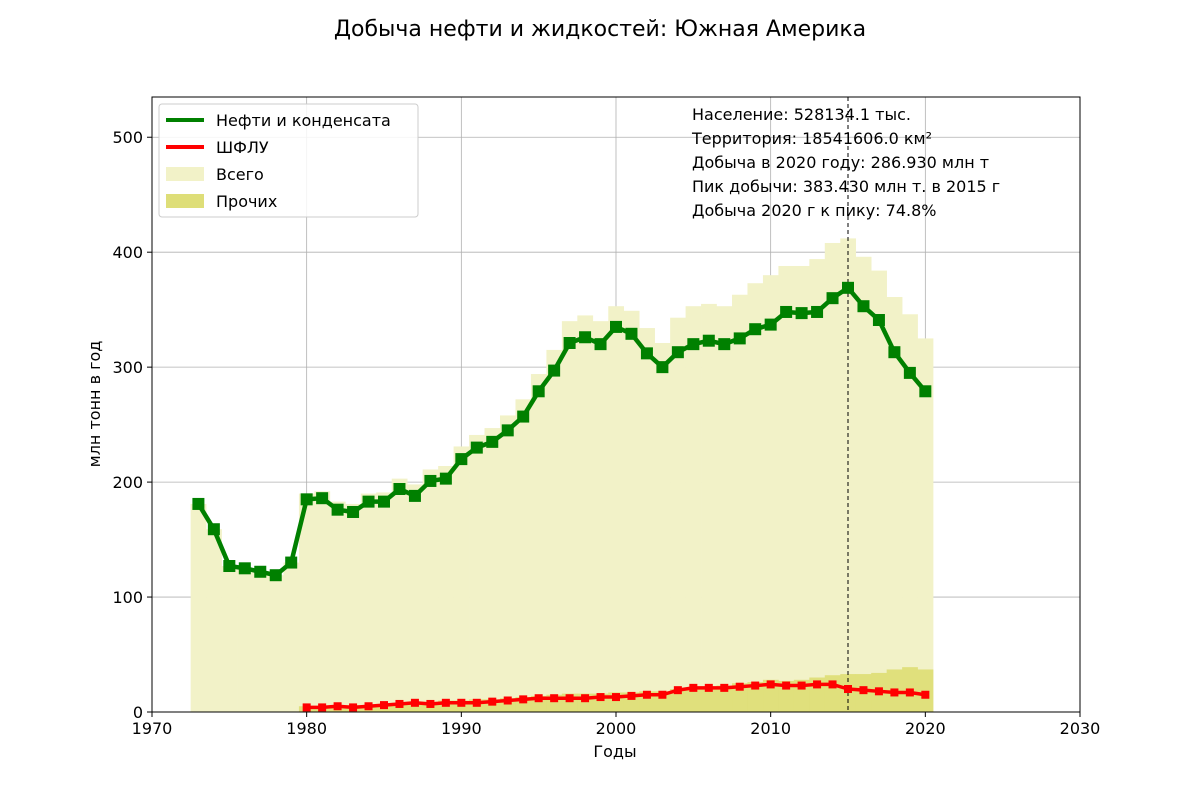 The height and width of the screenshot is (800, 1200). Describe the element at coordinates (127, 482) in the screenshot. I see `y-tick-label: 200` at that location.